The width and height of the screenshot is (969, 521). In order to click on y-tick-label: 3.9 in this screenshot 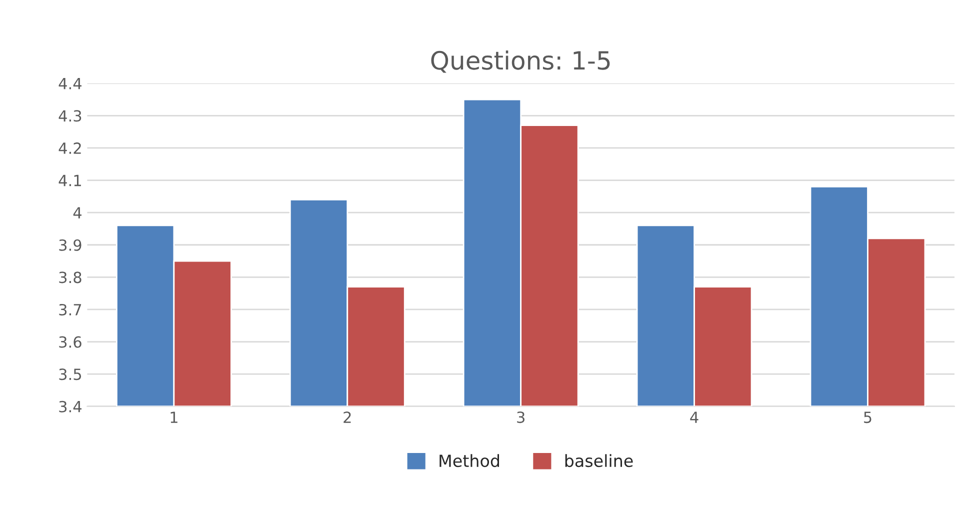, I will do `click(70, 245)`.